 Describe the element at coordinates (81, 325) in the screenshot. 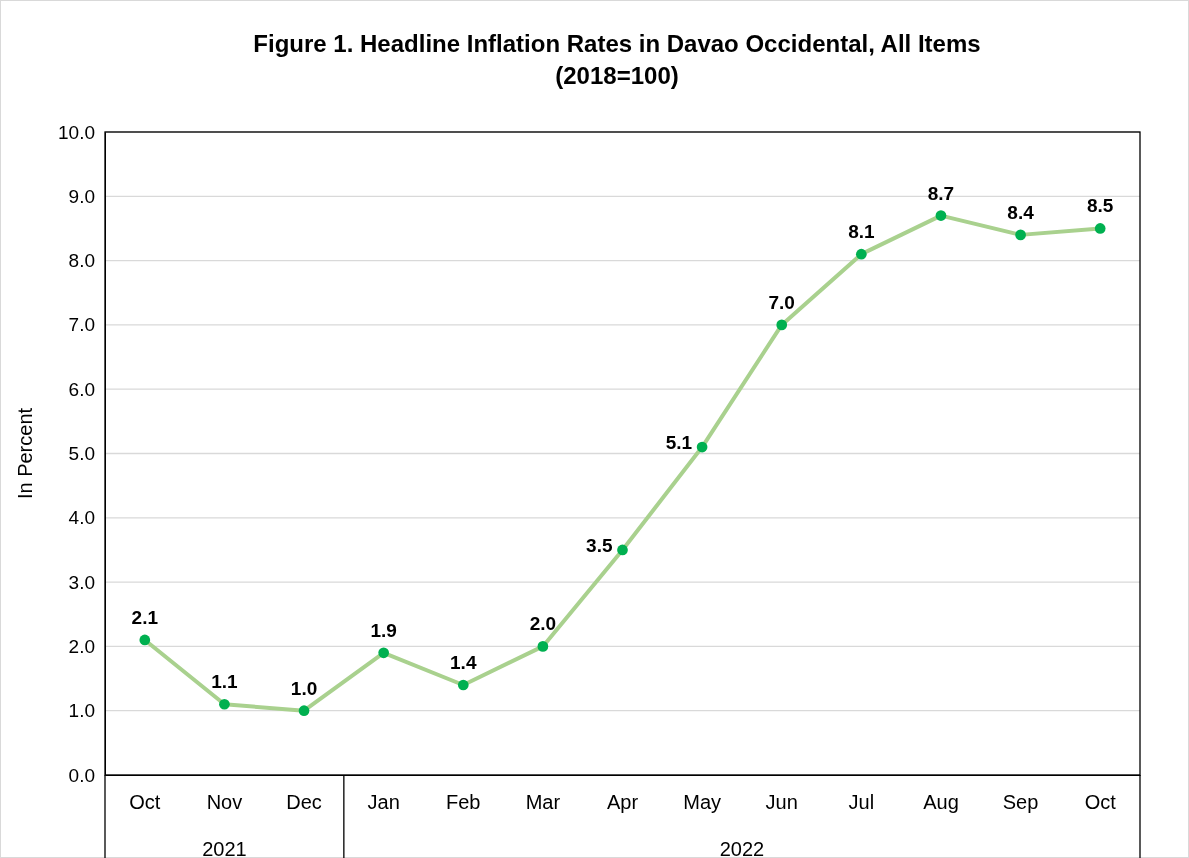

I see `y-tick-label: 7.0` at that location.